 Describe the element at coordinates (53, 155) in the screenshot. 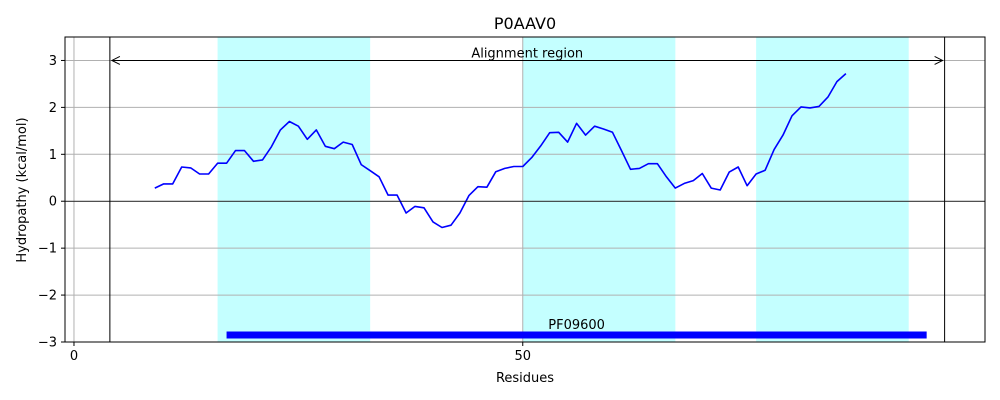

I see `y-tick-label: 1` at that location.